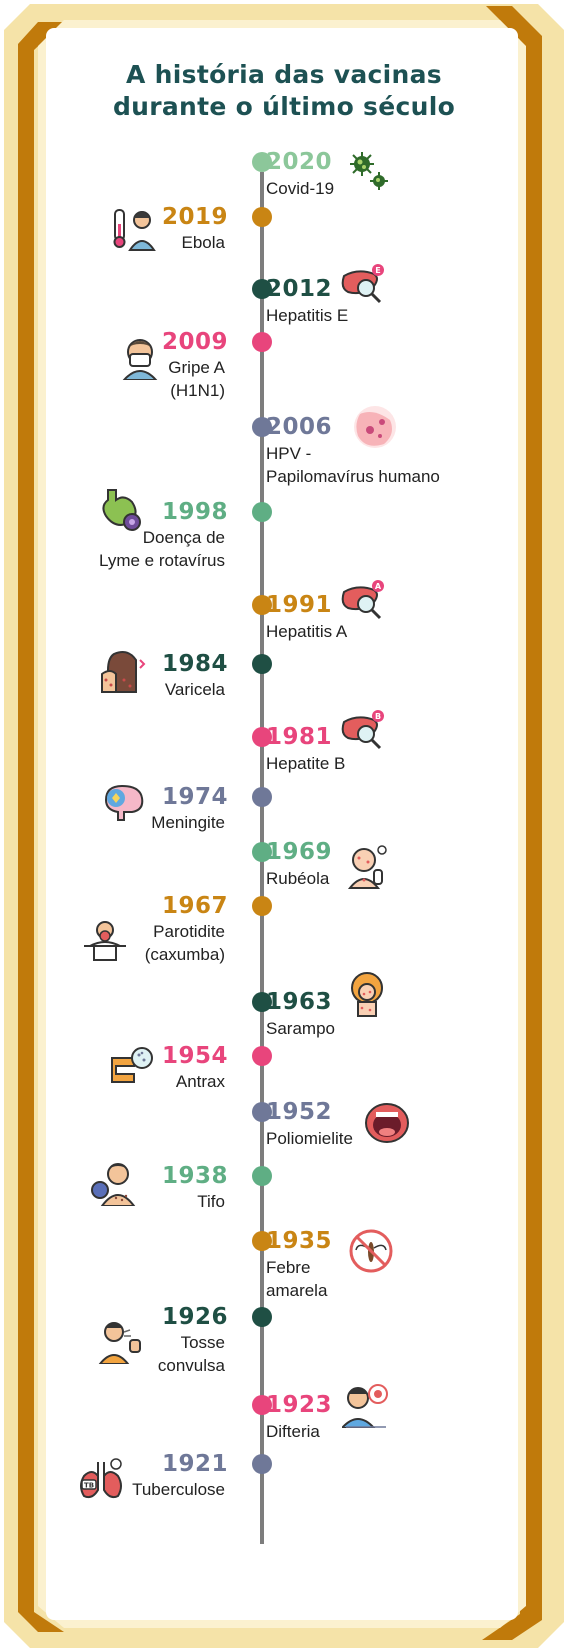  Describe the element at coordinates (369, 173) in the screenshot. I see `virus-icon` at that location.